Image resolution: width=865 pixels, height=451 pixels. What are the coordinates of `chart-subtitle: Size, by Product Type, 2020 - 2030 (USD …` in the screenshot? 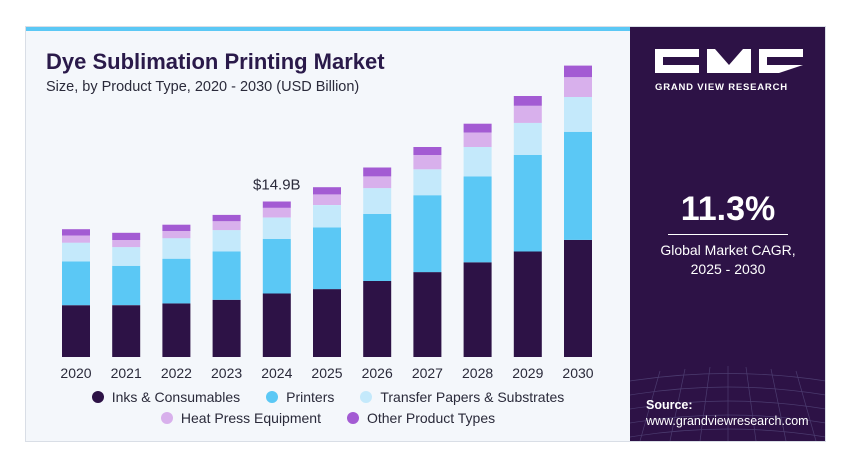 It's located at (203, 87).